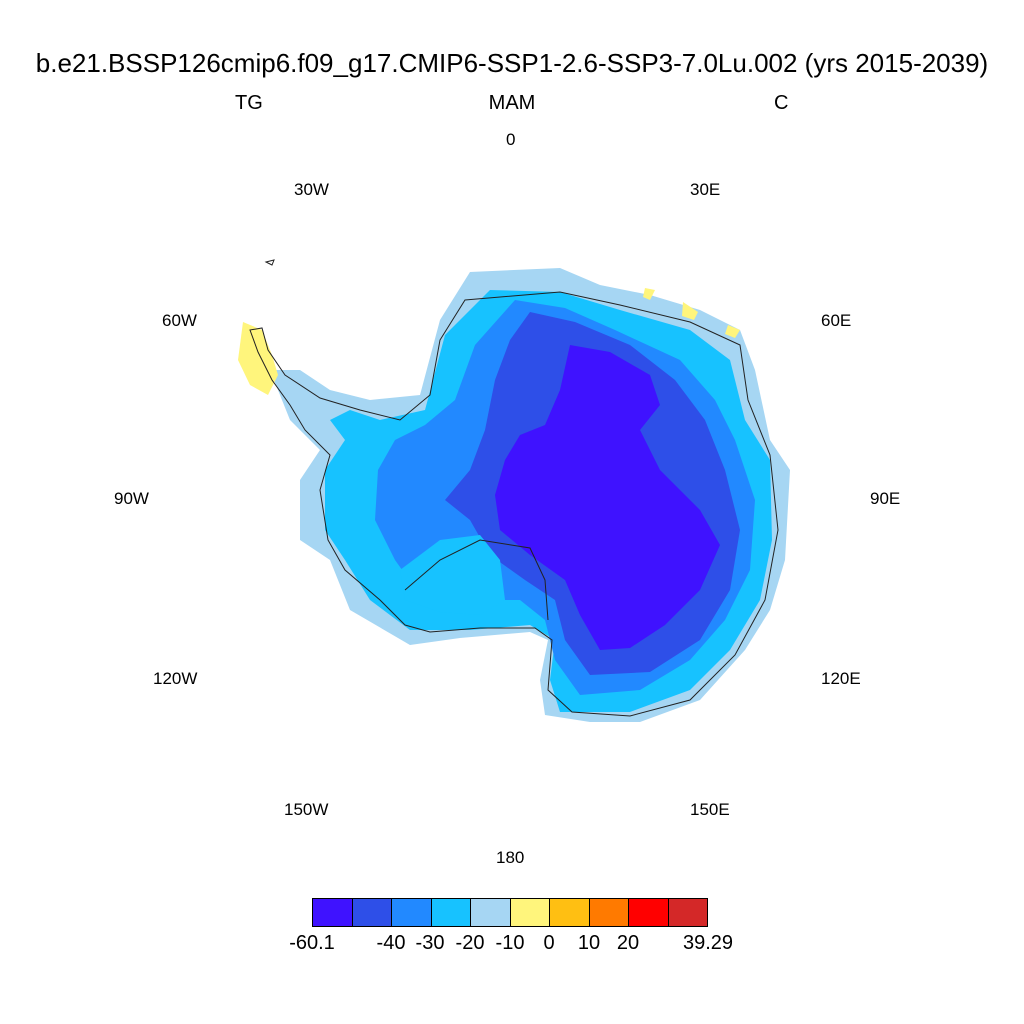 The height and width of the screenshot is (1024, 1024). What do you see at coordinates (470, 943) in the screenshot?
I see `colorbar-label: -20` at bounding box center [470, 943].